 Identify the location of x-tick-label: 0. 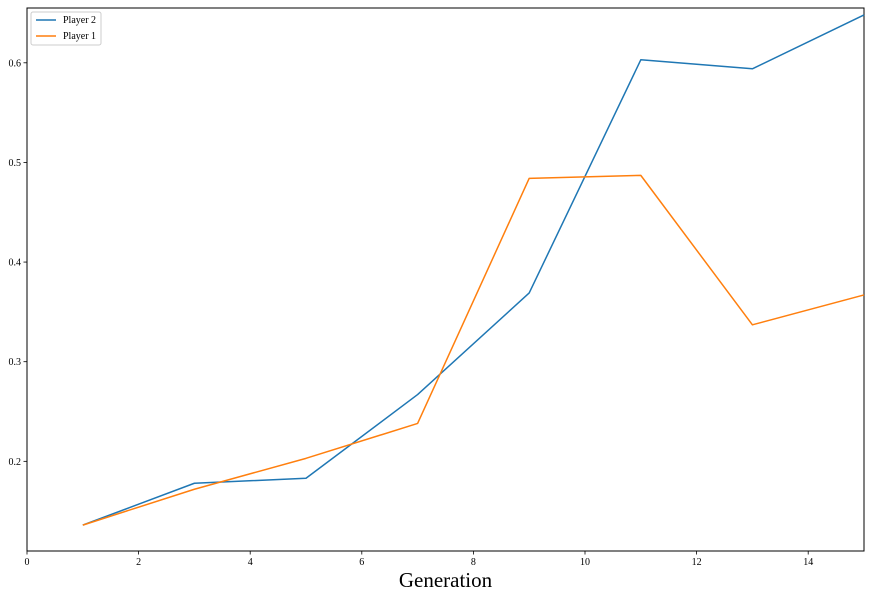
(27, 562).